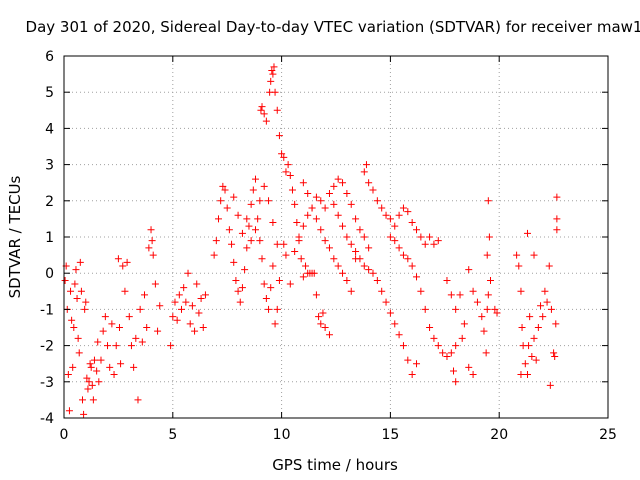 This screenshot has height=480, width=640. I want to click on y-tick-label: 6, so click(49, 57).